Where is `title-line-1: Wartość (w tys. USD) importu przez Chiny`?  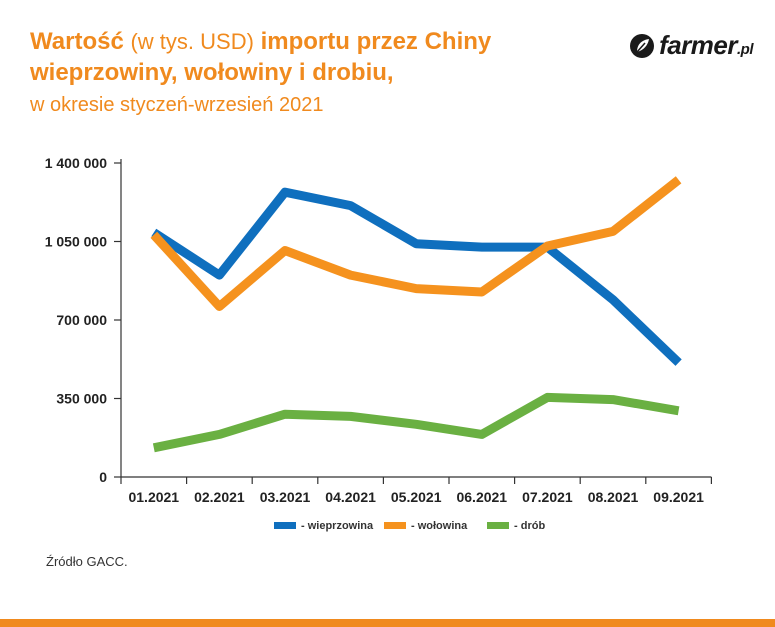
title-line-1: Wartość (w tys. USD) importu przez Chiny is located at coordinates (260, 41).